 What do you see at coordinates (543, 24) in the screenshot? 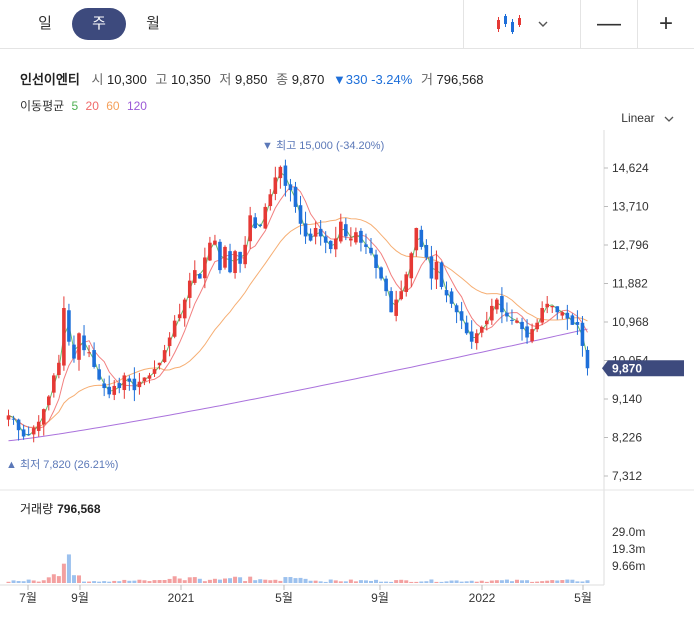
I see `chevron-down-icon` at bounding box center [543, 24].